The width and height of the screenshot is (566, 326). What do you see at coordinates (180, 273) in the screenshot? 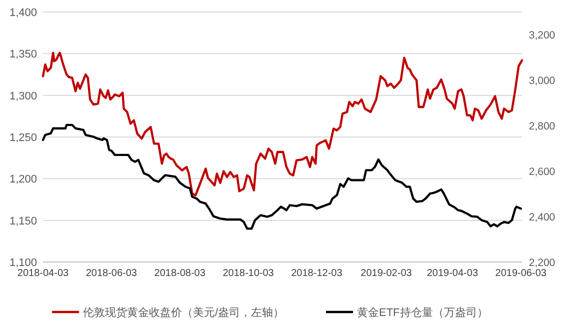
I see `x-tick-label: 2018-08-03` at bounding box center [180, 273].